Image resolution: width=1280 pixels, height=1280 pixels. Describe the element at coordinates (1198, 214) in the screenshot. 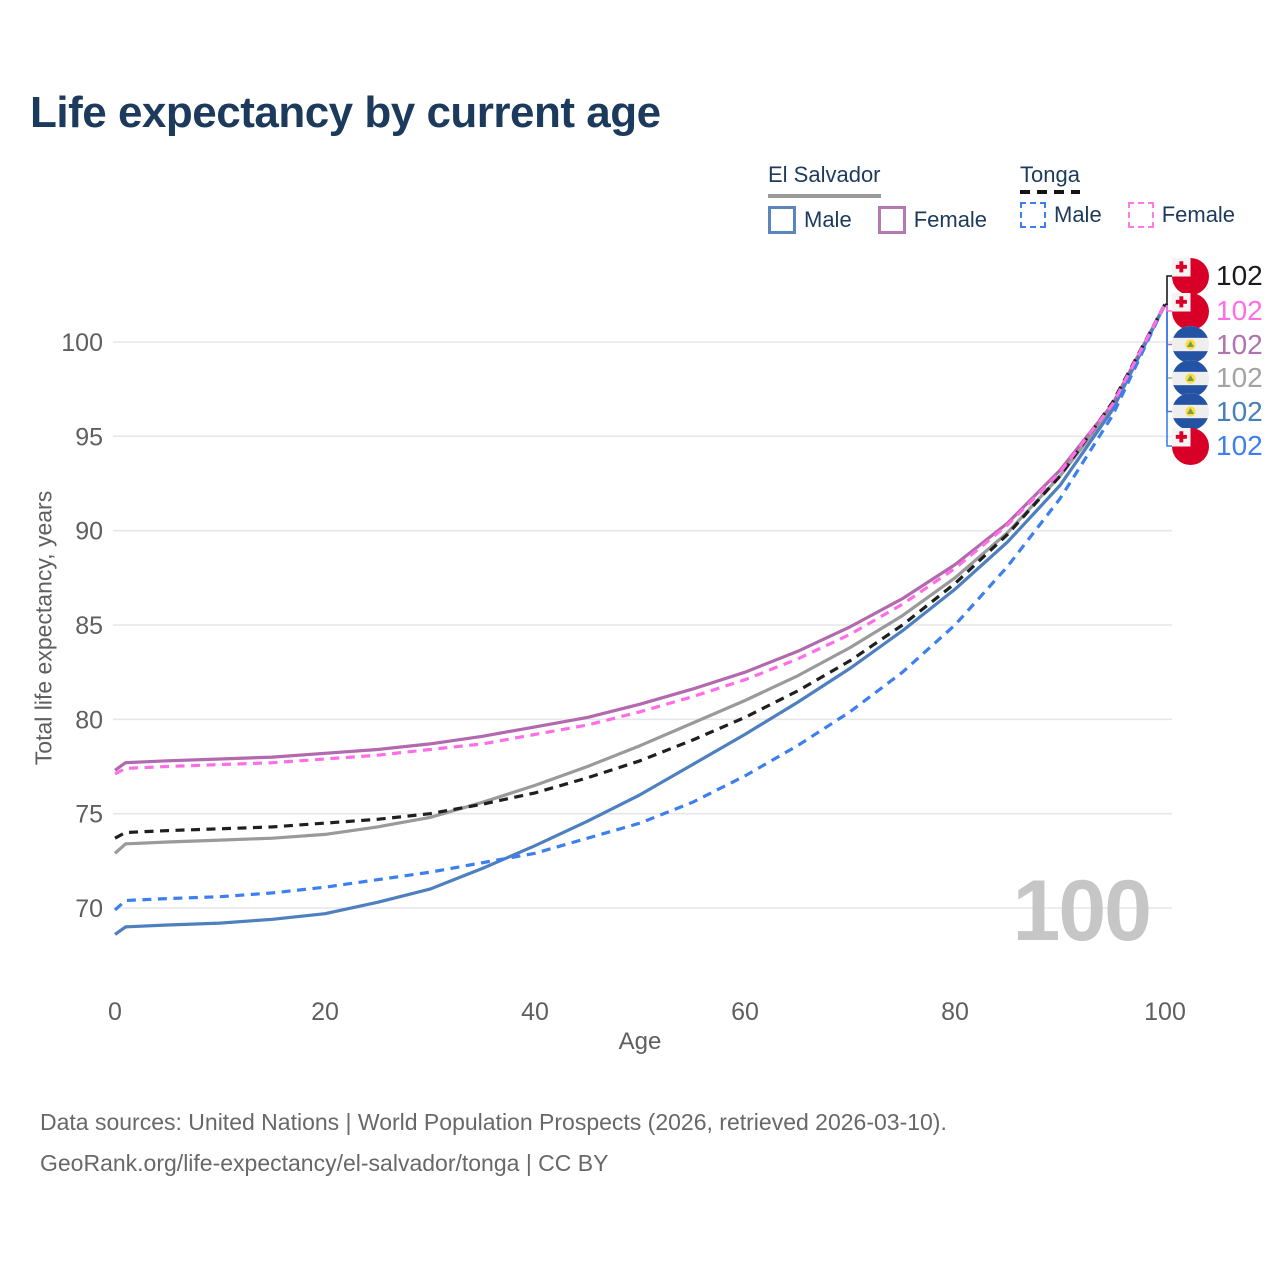

I see `legend-label-tonga-female: Female` at that location.